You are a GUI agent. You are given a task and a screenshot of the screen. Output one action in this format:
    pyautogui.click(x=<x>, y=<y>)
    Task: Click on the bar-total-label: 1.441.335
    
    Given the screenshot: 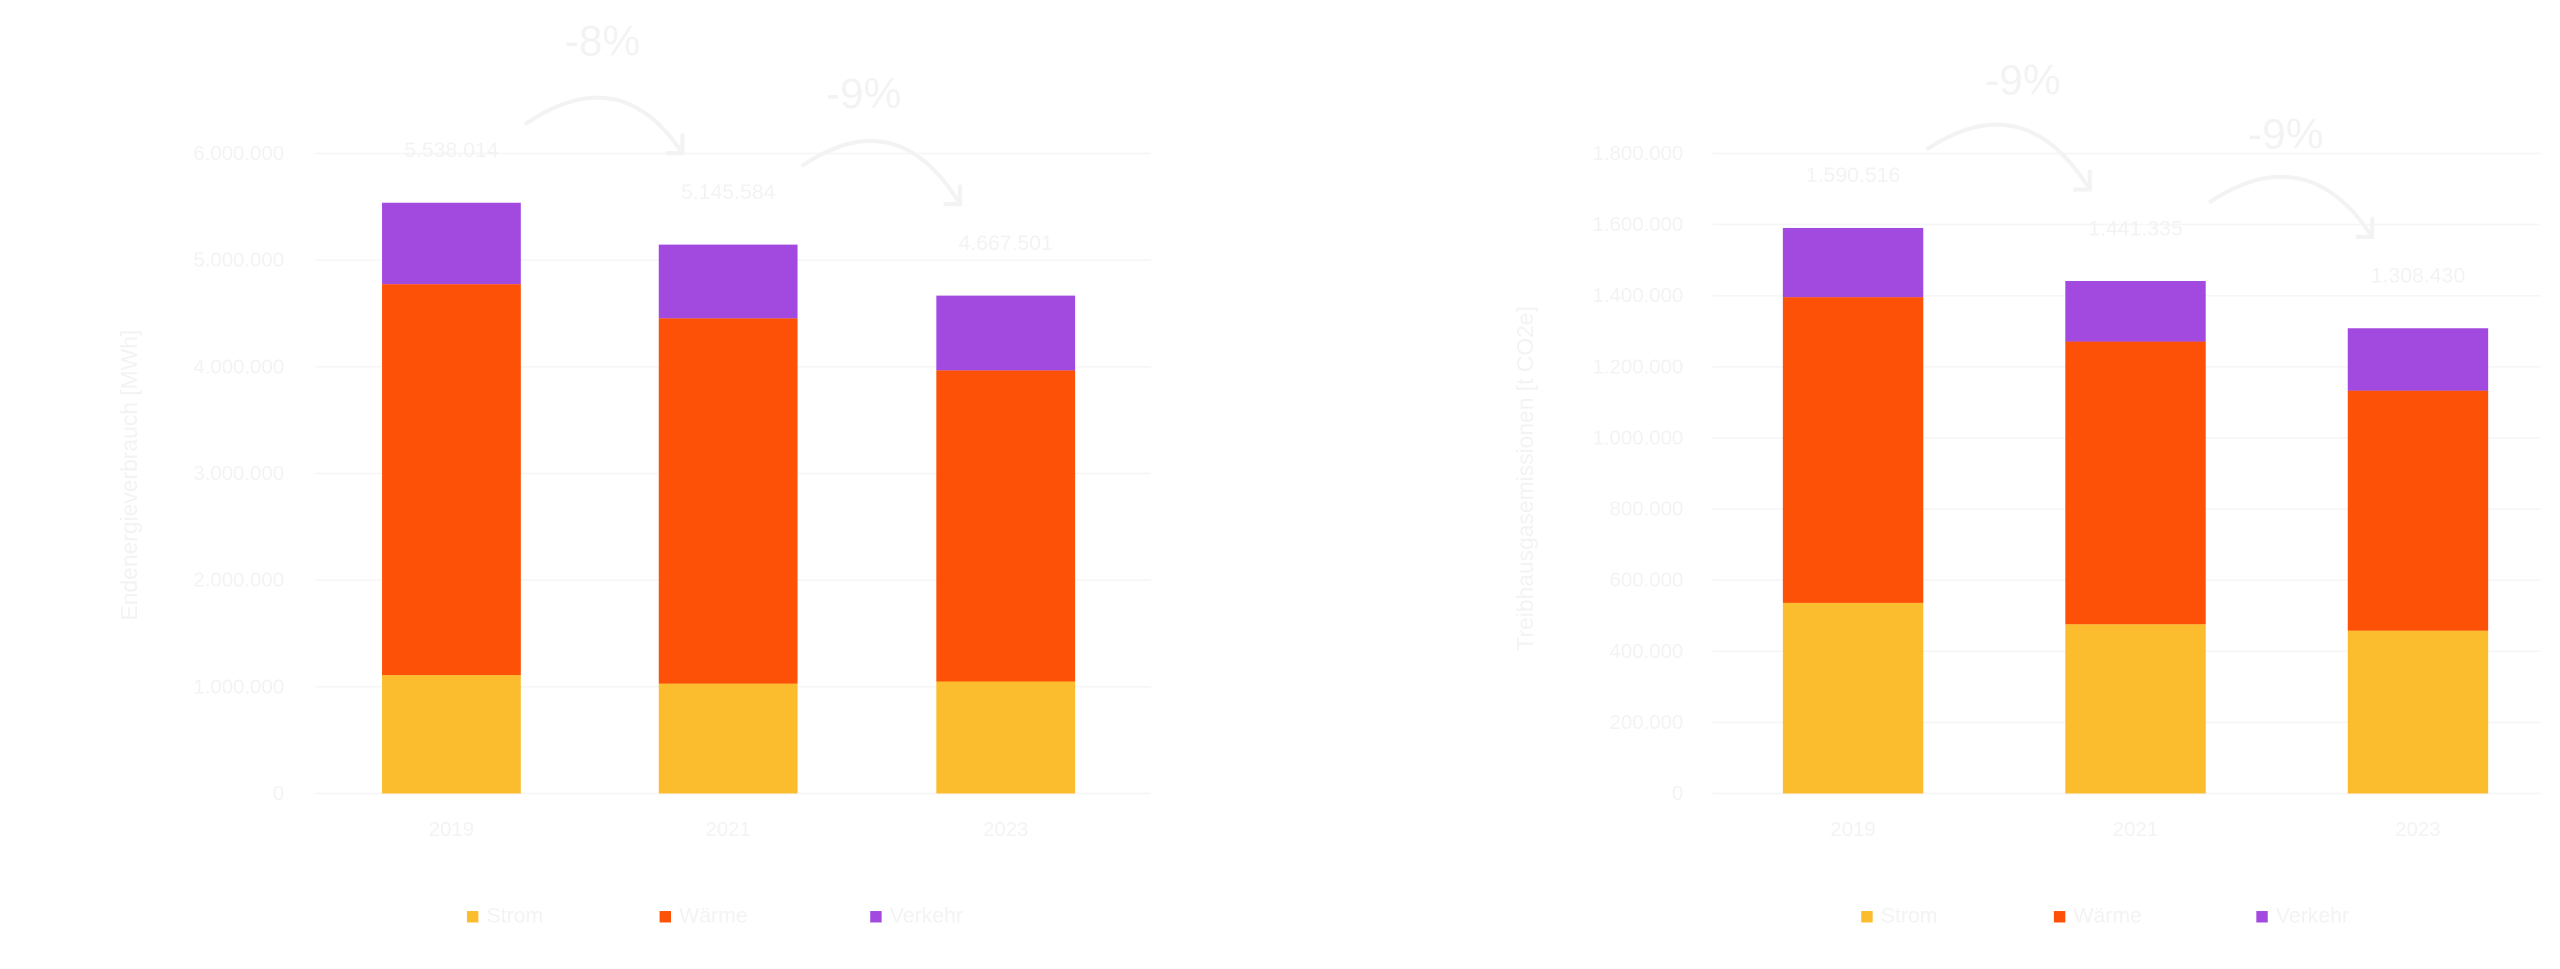 What is the action you would take?
    pyautogui.click(x=2135, y=228)
    